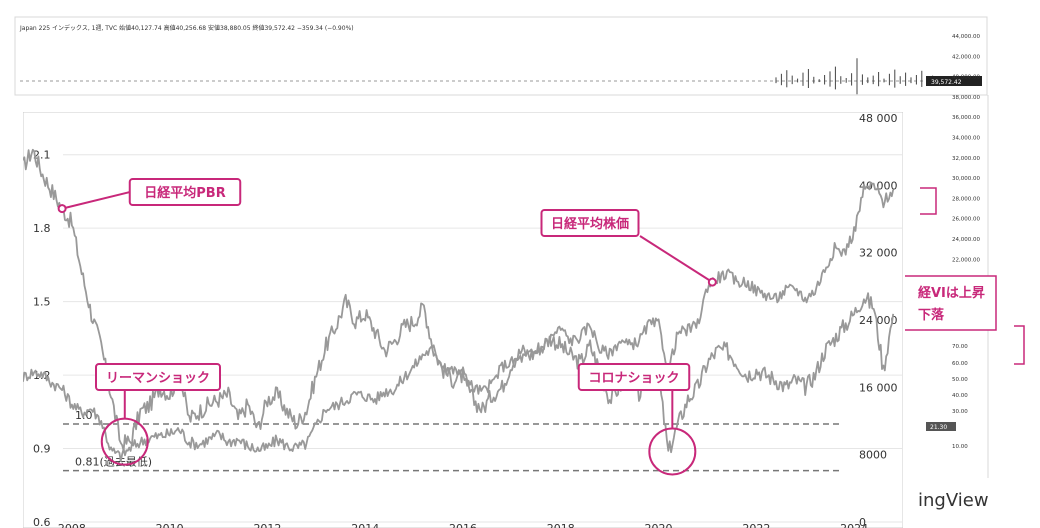 This screenshot has height=528, width=1040. Describe the element at coordinates (966, 57) in the screenshot. I see `bg-scale-label: 42,000.00` at that location.